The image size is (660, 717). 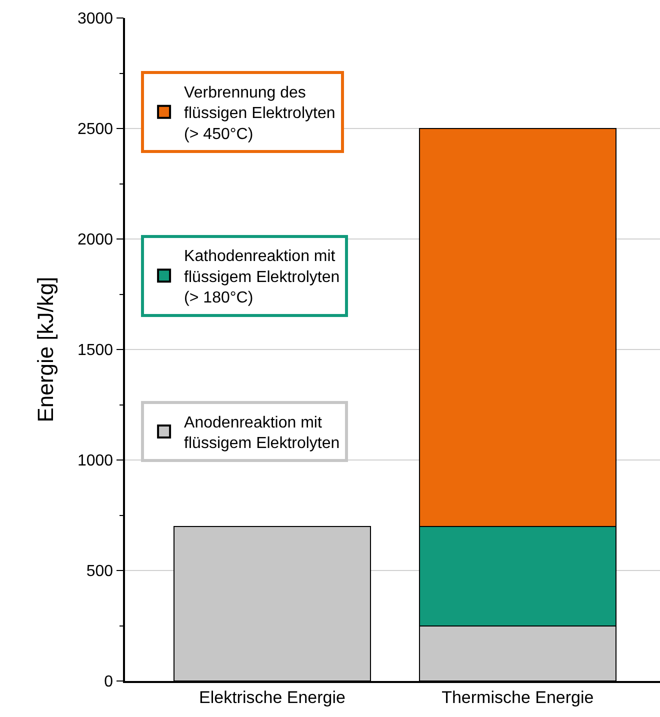 I want to click on y-tick-label: 0, so click(x=109, y=682).